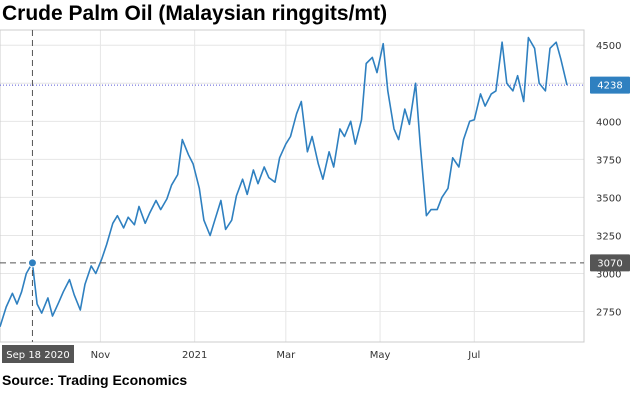 The width and height of the screenshot is (640, 408). I want to click on x-tick-label: Mar, so click(286, 355).